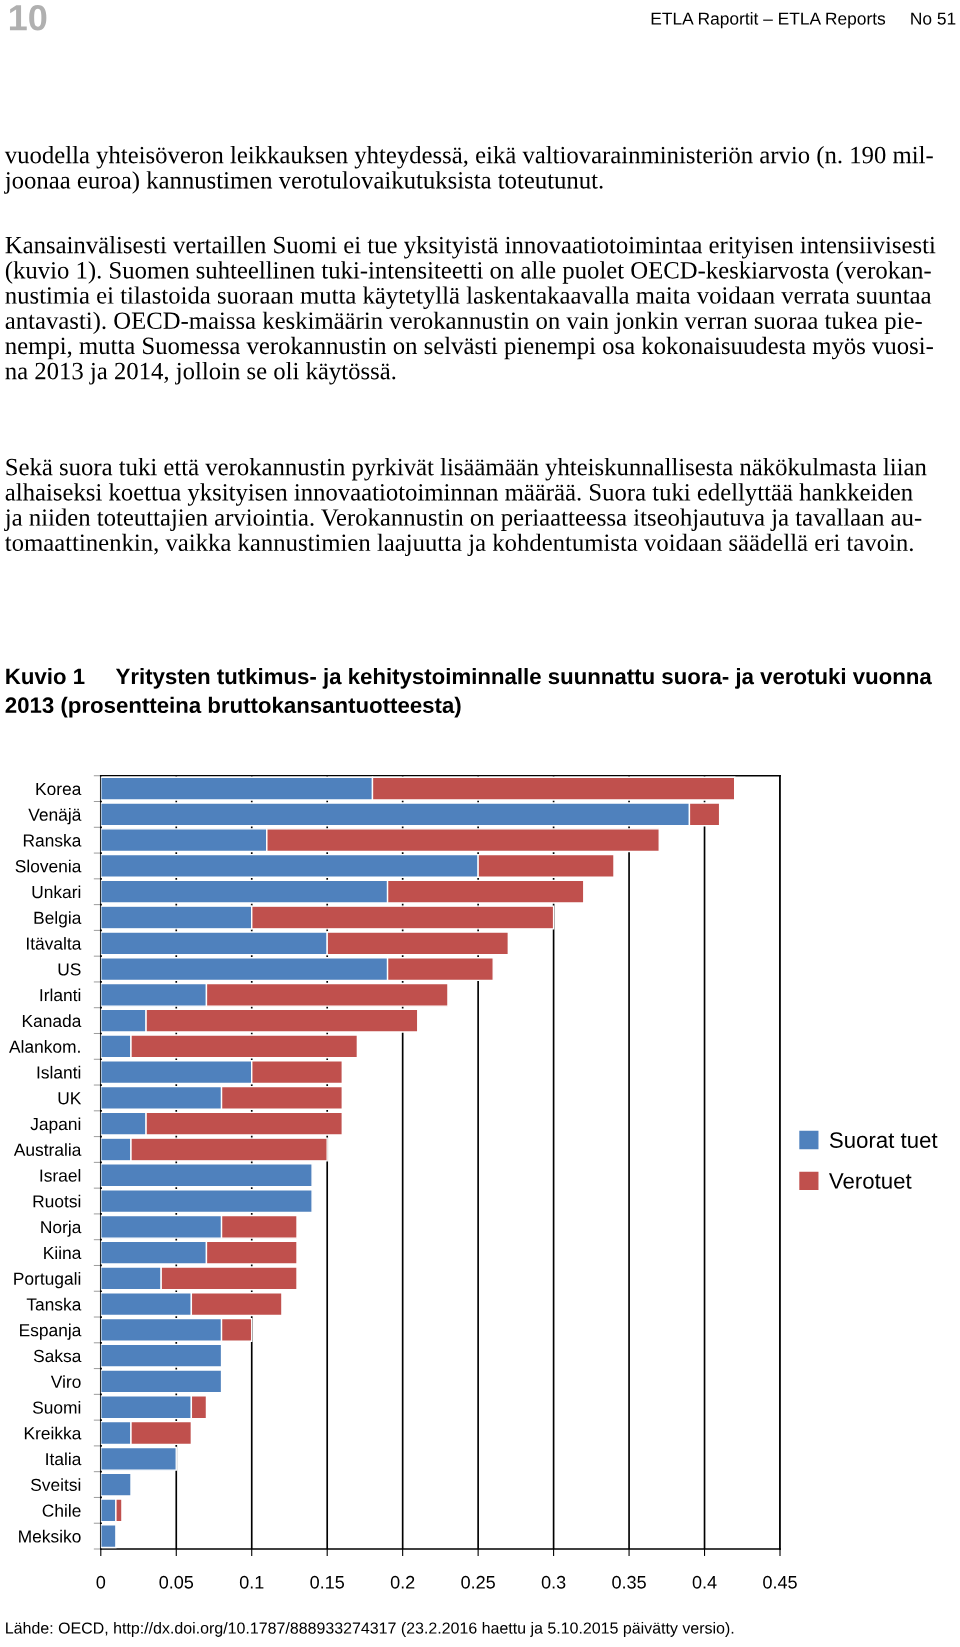 The width and height of the screenshot is (960, 1647). Describe the element at coordinates (60, 995) in the screenshot. I see `y-tick-label: Irlanti` at that location.